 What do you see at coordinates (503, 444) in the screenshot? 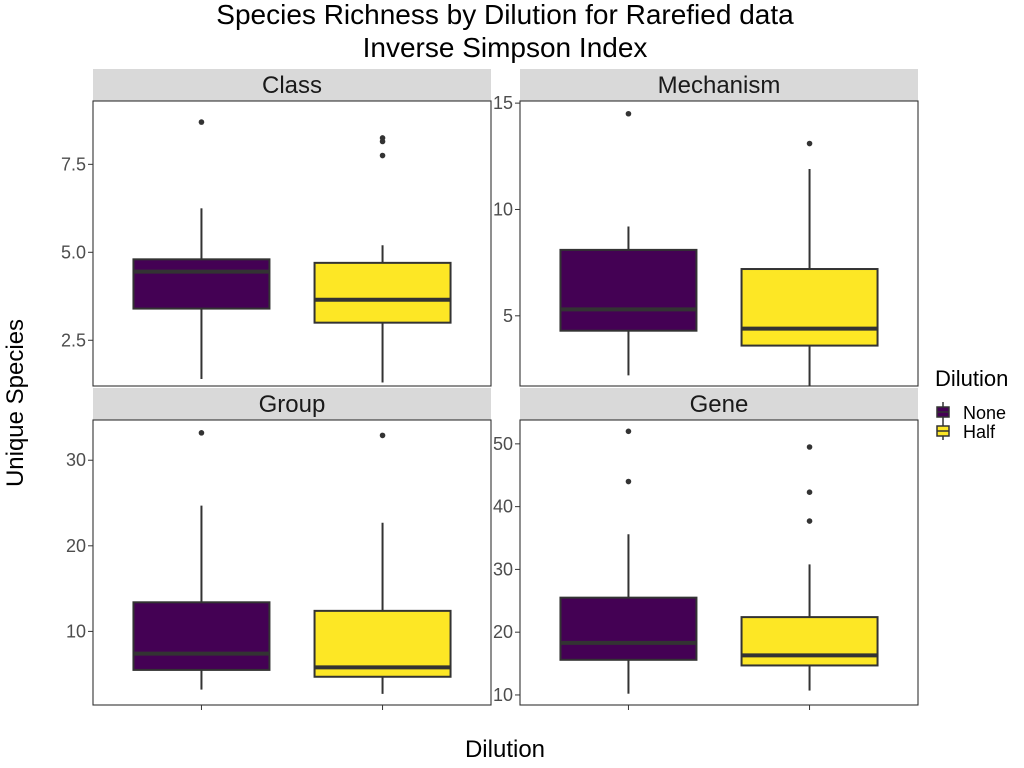
I see `y-tick-label-gene: 50` at bounding box center [503, 444].